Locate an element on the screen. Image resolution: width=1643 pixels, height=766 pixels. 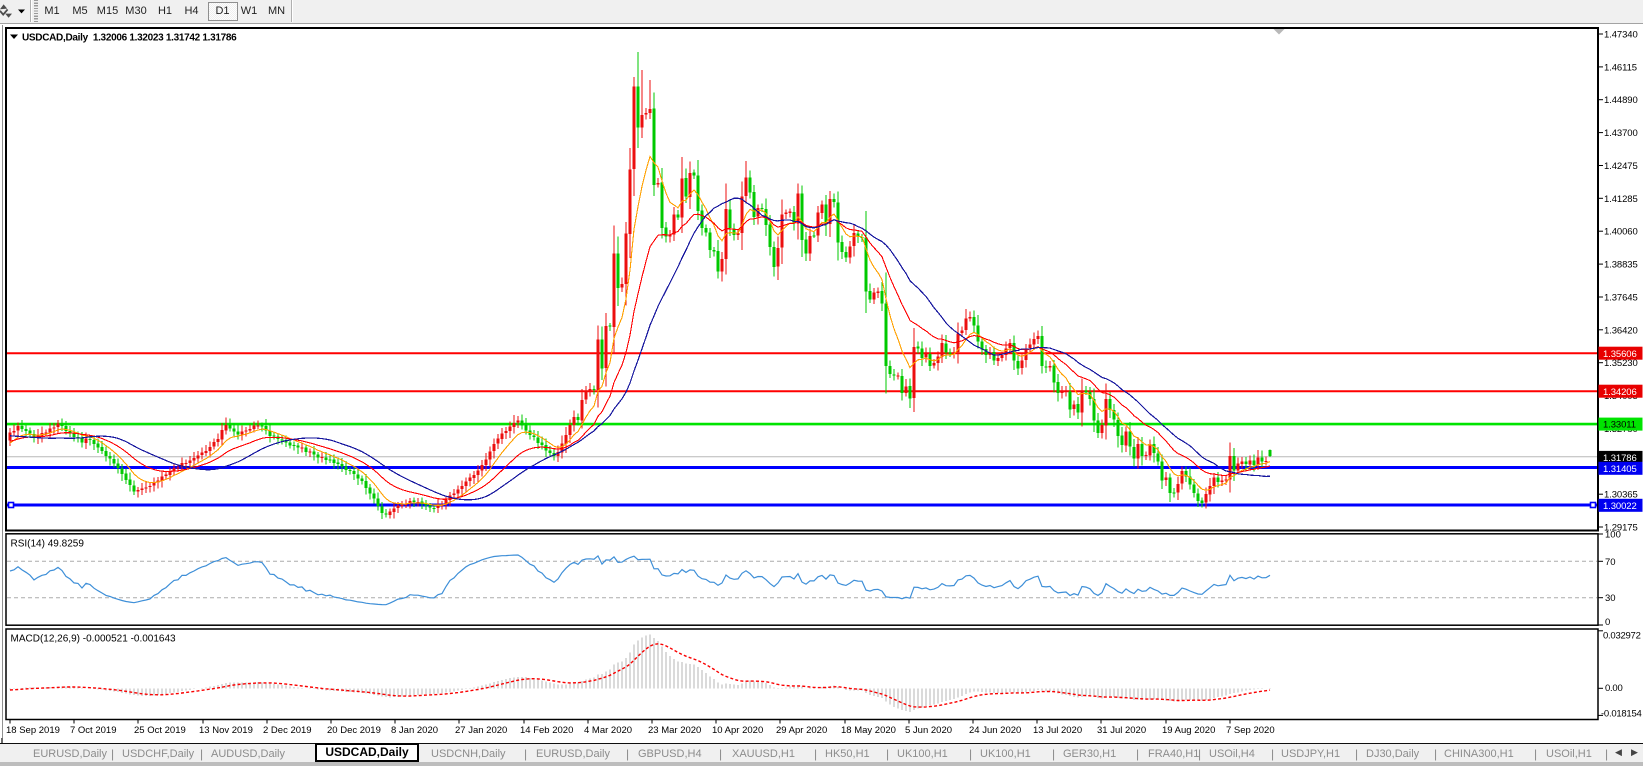
svg-text: 4 Mar 2020 is located at coordinates (608, 730).